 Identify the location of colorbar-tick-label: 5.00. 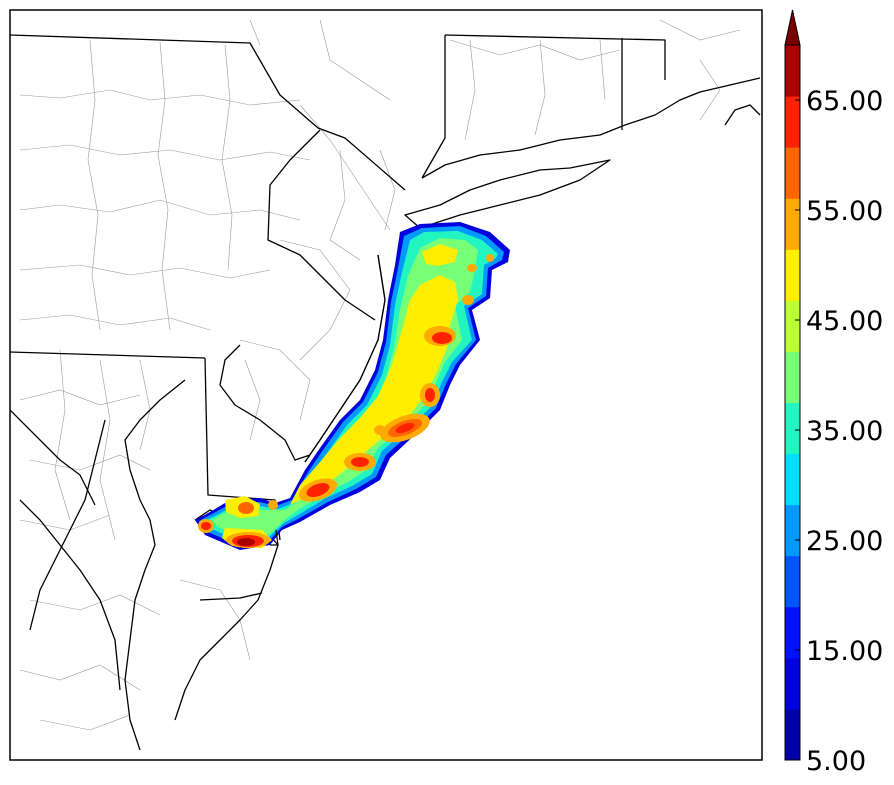
(836, 761).